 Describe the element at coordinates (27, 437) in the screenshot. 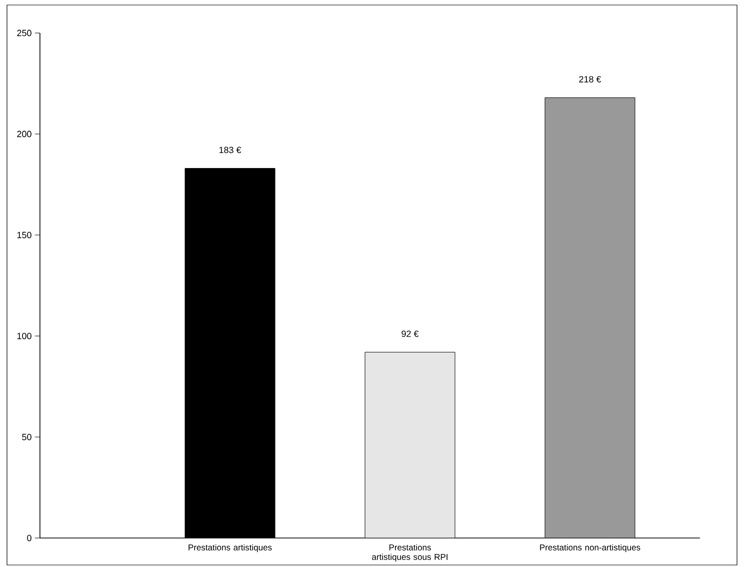

I see `y-tick-label: 50` at that location.